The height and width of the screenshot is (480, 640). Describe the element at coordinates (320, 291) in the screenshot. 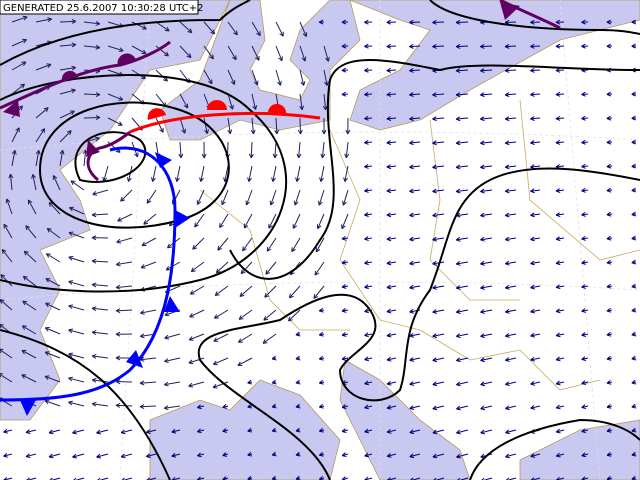

I see `graticule-line` at that location.